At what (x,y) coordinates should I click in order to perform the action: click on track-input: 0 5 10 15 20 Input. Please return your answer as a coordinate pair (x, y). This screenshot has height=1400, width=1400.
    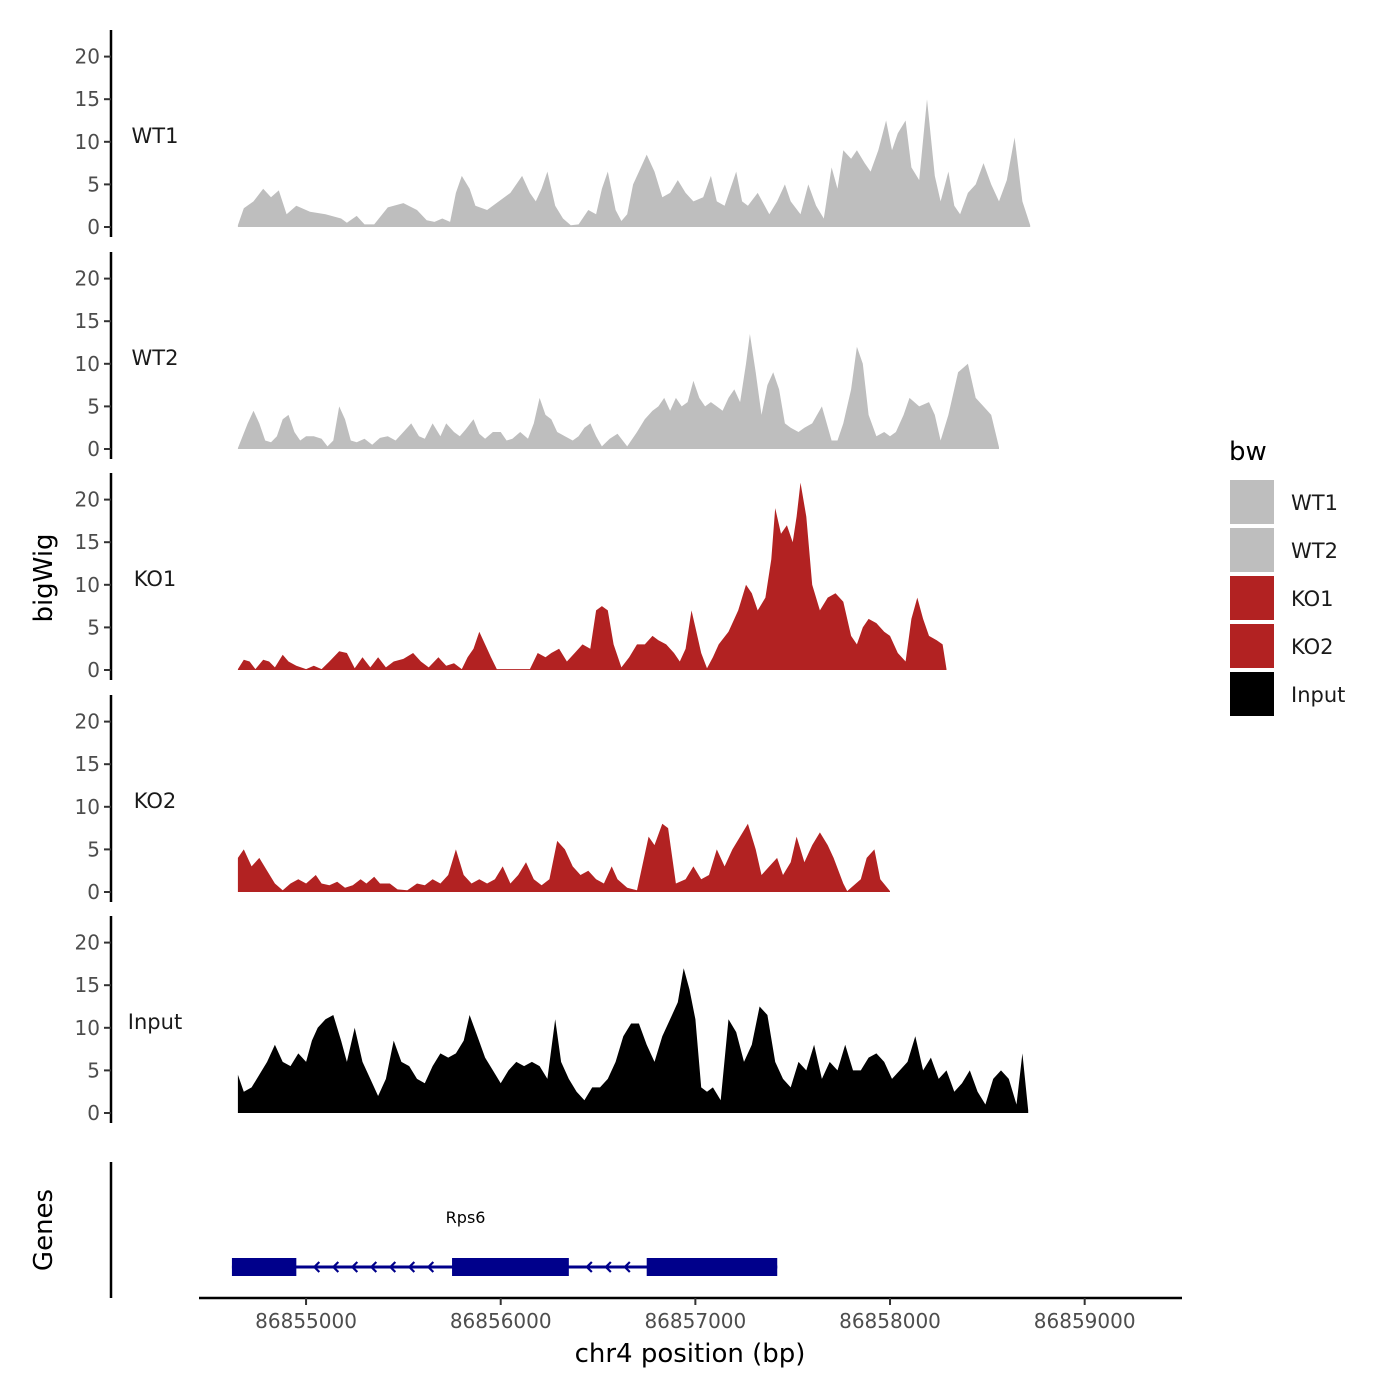
    Looking at the image, I should click on (552, 1020).